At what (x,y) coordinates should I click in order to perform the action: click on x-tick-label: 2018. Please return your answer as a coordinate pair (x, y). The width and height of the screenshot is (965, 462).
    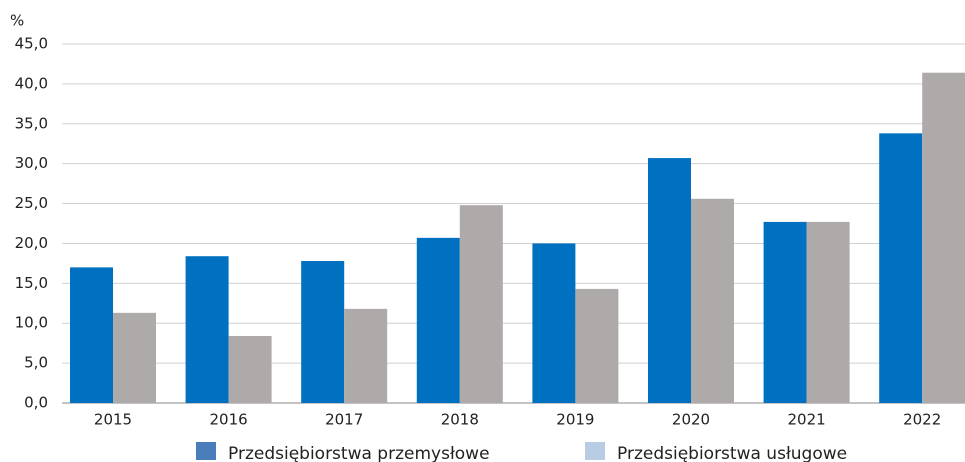
    Looking at the image, I should click on (460, 420).